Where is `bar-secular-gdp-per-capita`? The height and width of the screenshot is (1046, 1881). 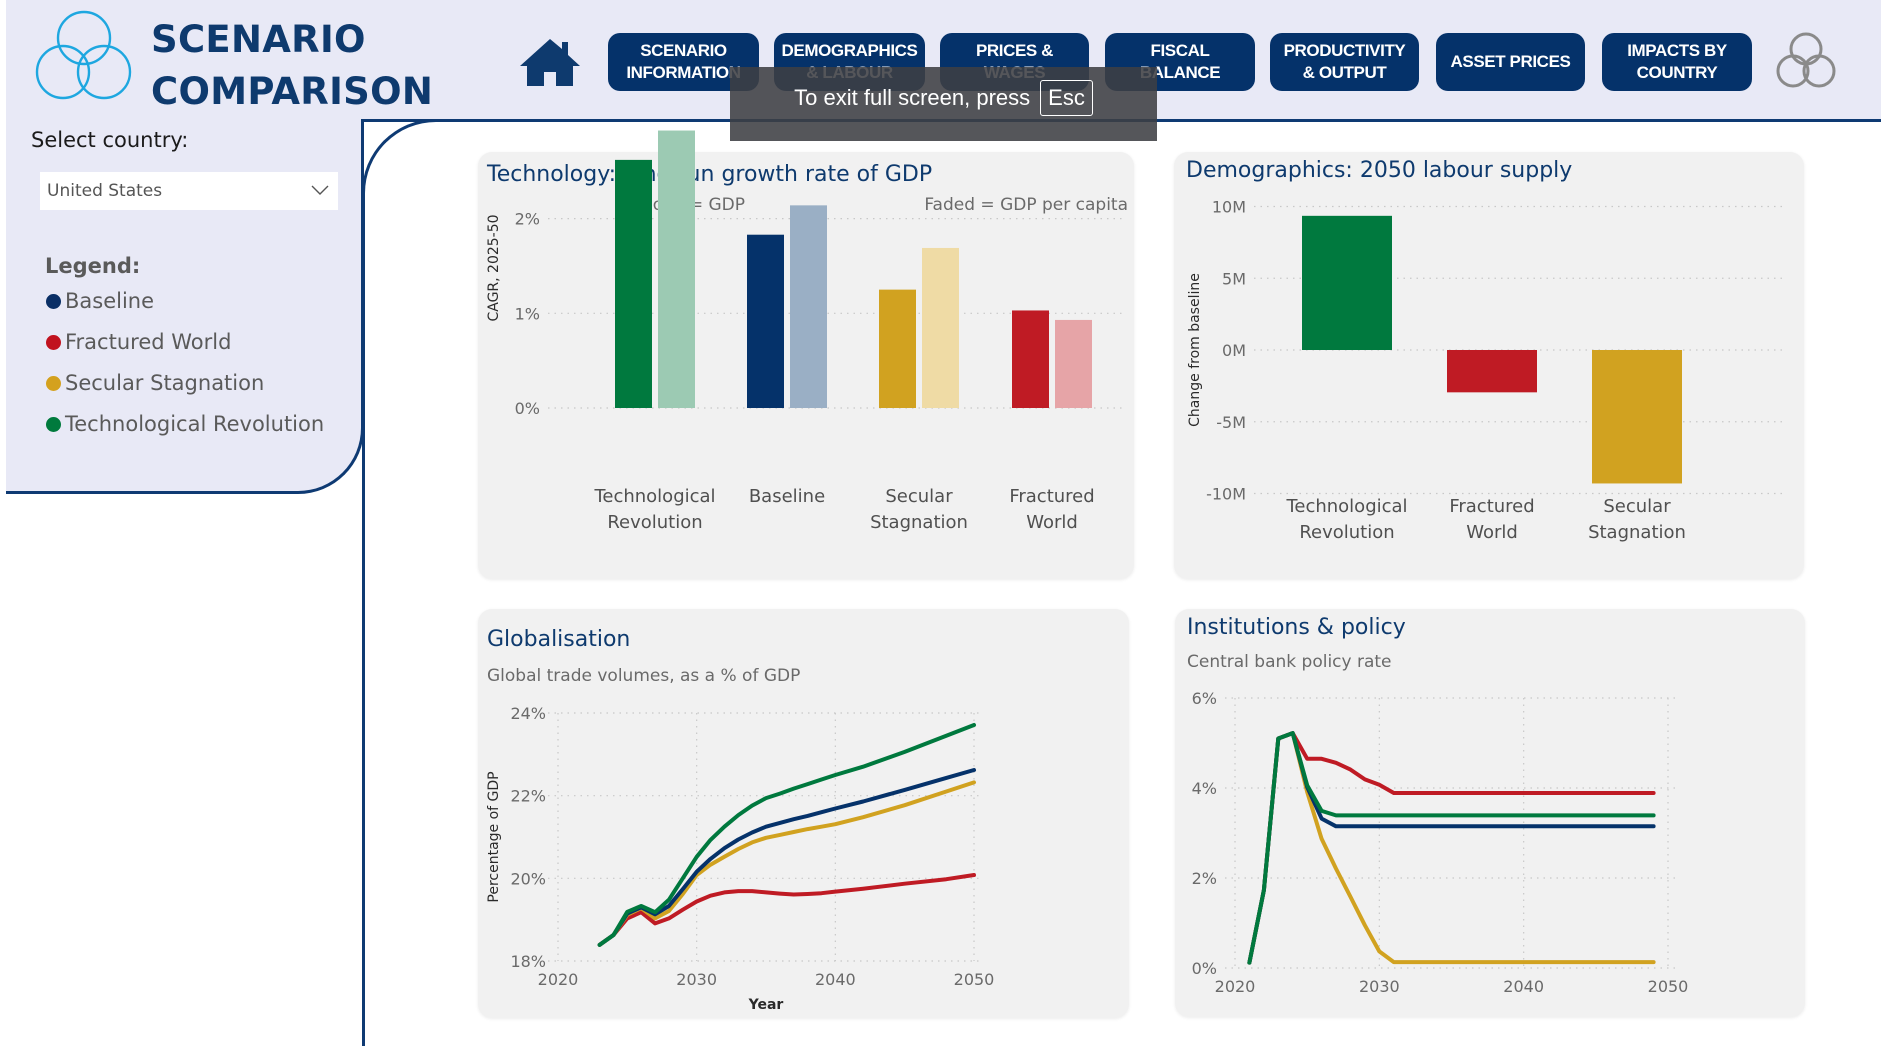 bar-secular-gdp-per-capita is located at coordinates (940, 327).